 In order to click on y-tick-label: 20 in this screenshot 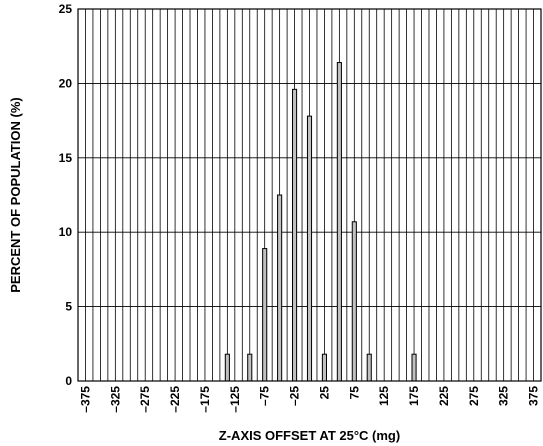, I will do `click(66, 83)`.